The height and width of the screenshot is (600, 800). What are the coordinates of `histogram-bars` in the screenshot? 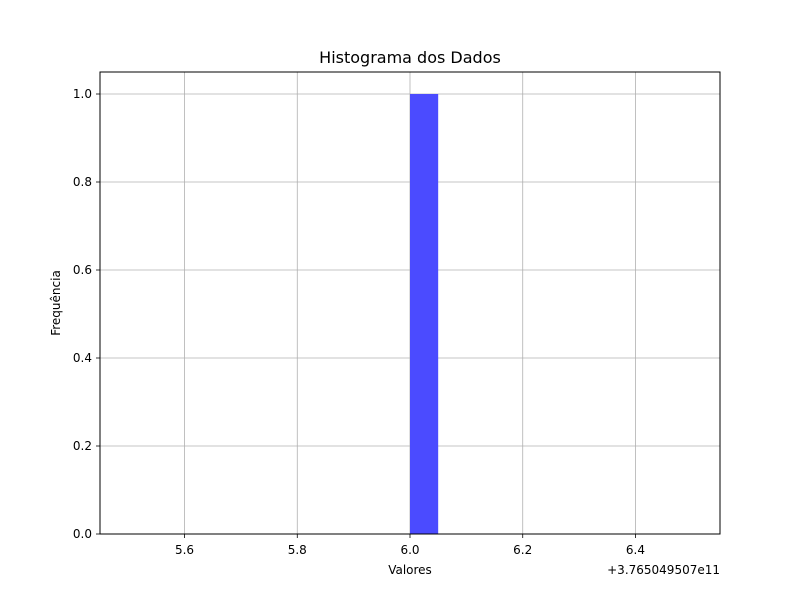 It's located at (424, 314).